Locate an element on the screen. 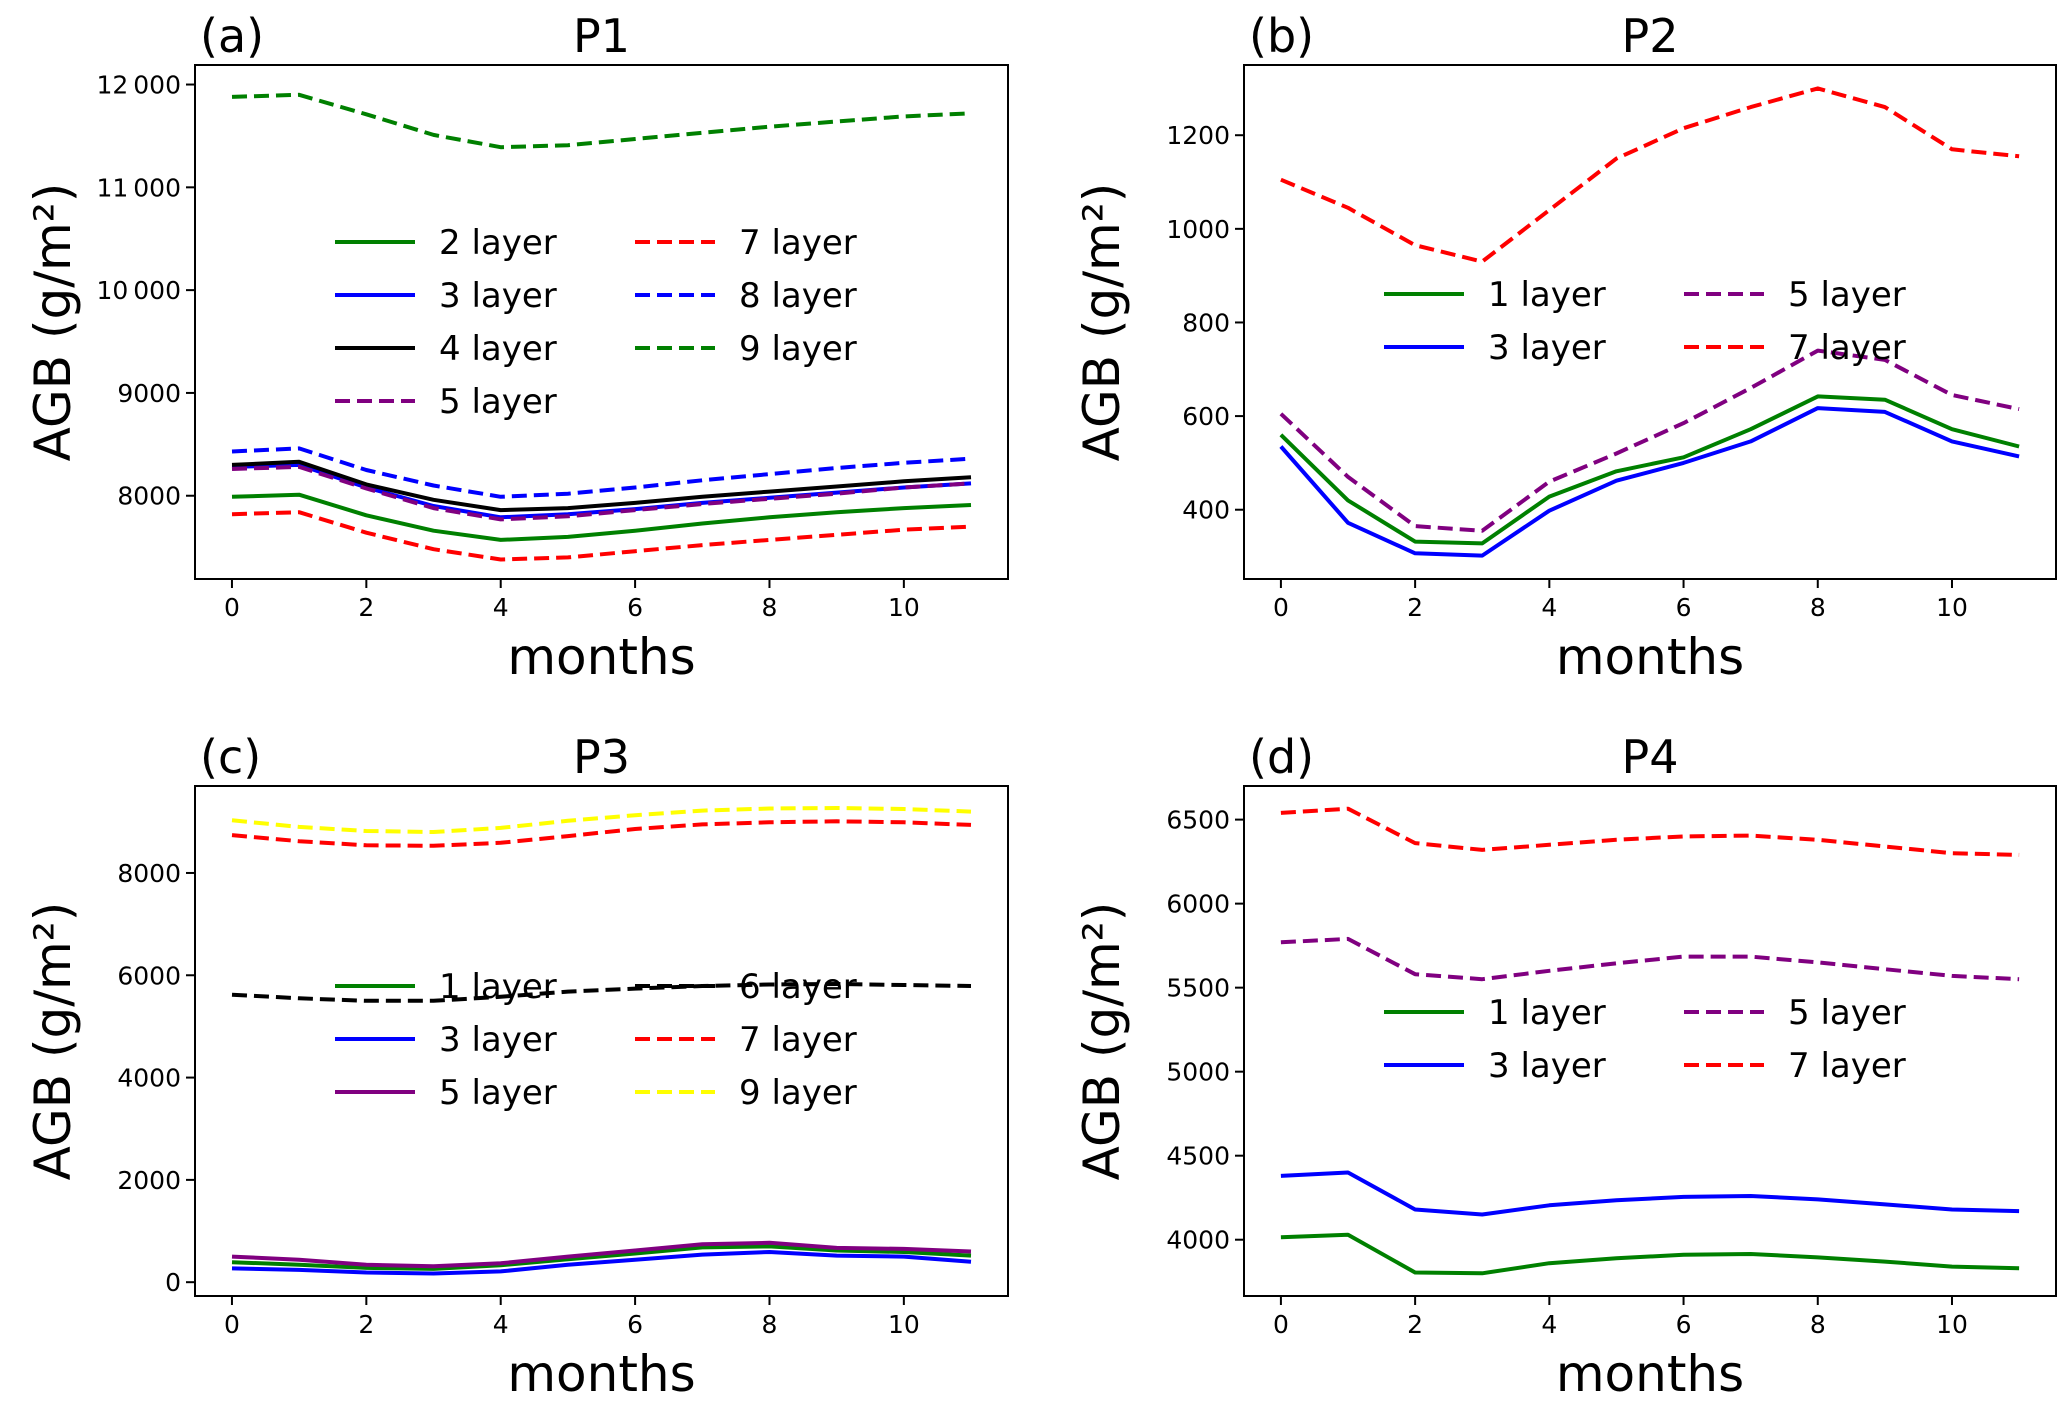 The image size is (2067, 1407). legend-item: 8 layer is located at coordinates (746, 296).